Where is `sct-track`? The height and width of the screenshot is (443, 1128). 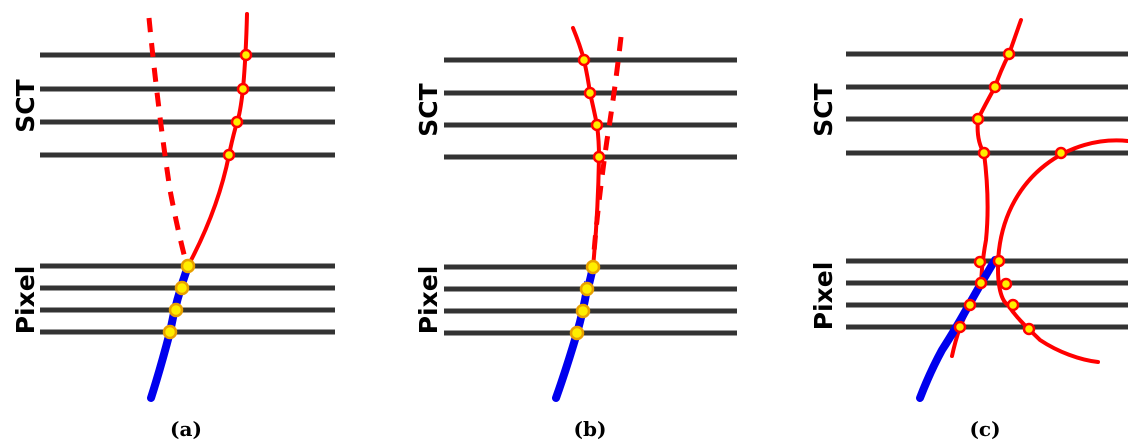 sct-track is located at coordinates (217, 140).